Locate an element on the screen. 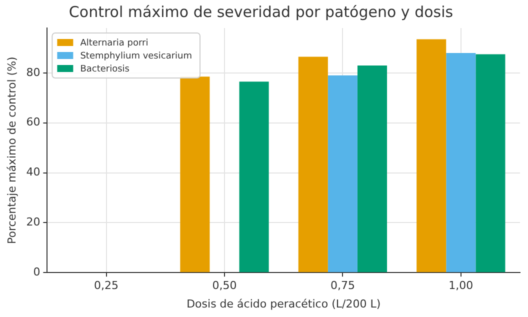  legend-label: Stemphylium vesicarium is located at coordinates (136, 56).